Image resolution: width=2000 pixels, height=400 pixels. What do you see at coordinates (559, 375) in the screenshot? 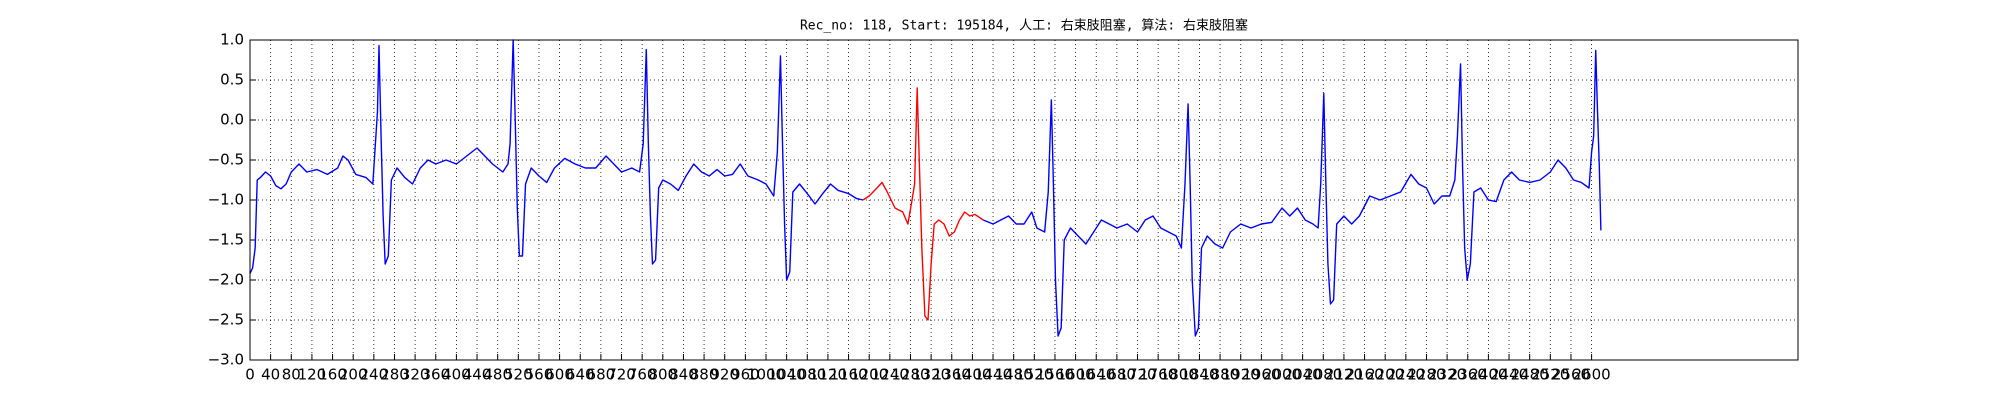
I see `x-tick-label: 600` at bounding box center [559, 375].